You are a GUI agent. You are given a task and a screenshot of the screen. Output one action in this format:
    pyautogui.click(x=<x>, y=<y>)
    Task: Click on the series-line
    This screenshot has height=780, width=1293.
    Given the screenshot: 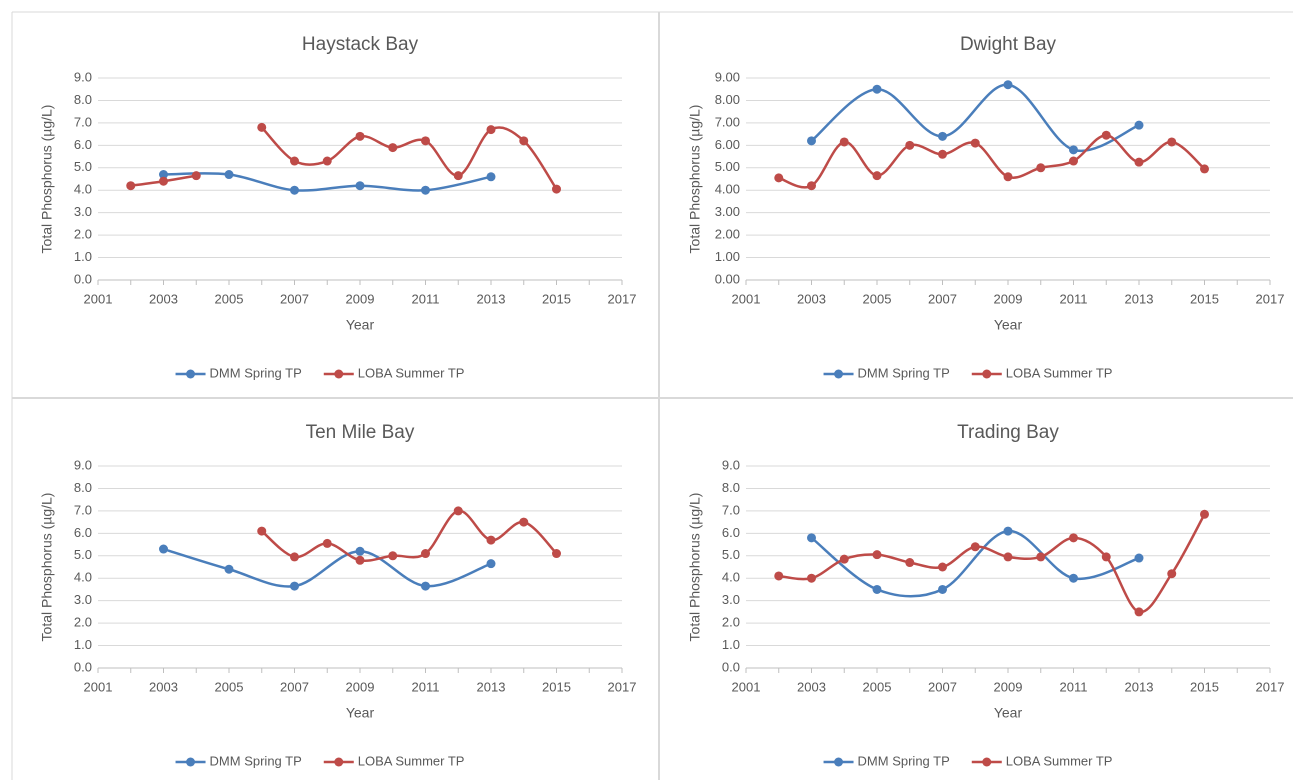 What is the action you would take?
    pyautogui.click(x=327, y=182)
    